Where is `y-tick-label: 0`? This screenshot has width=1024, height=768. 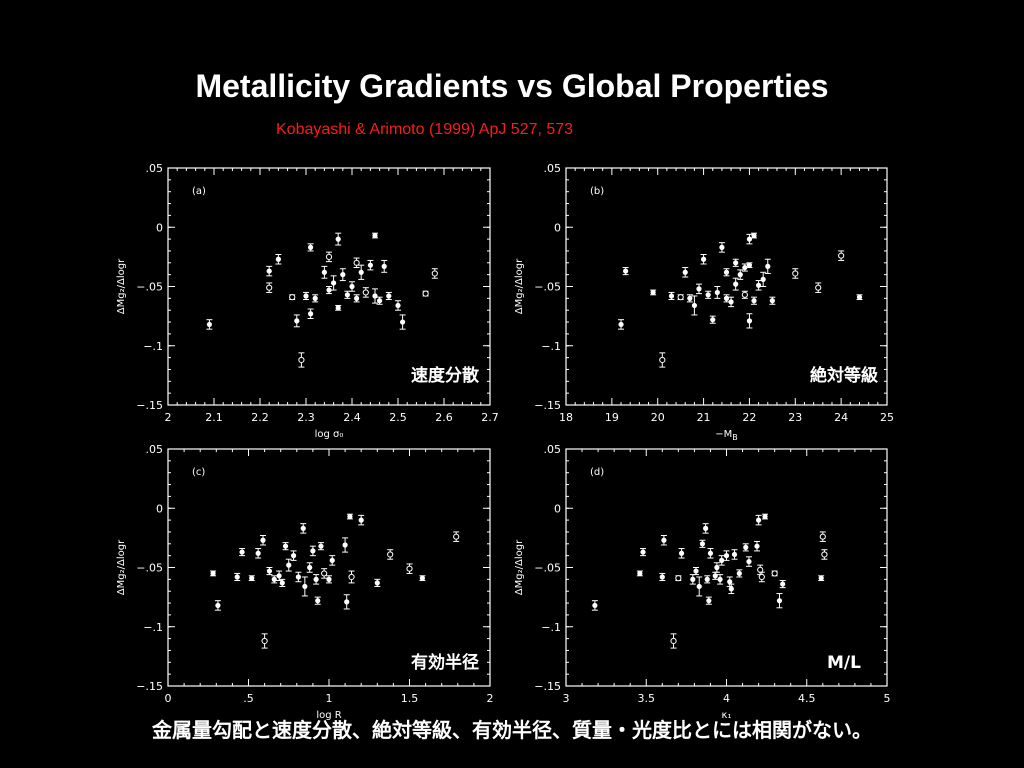 y-tick-label: 0 is located at coordinates (159, 227).